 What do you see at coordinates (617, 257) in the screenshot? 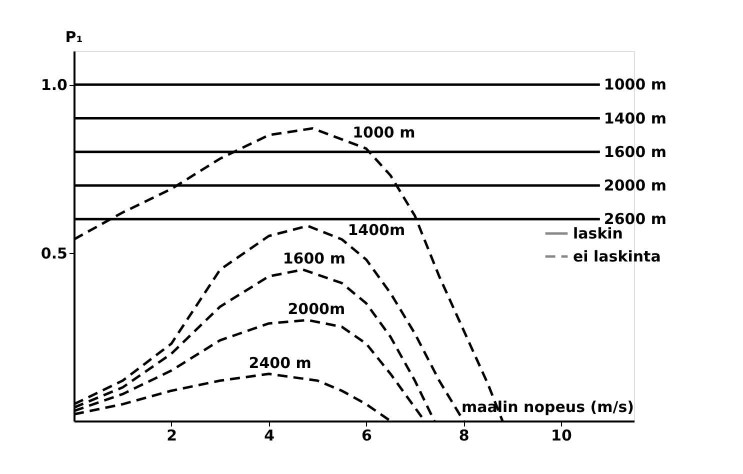
I see `annotation: ei laskinta` at bounding box center [617, 257].